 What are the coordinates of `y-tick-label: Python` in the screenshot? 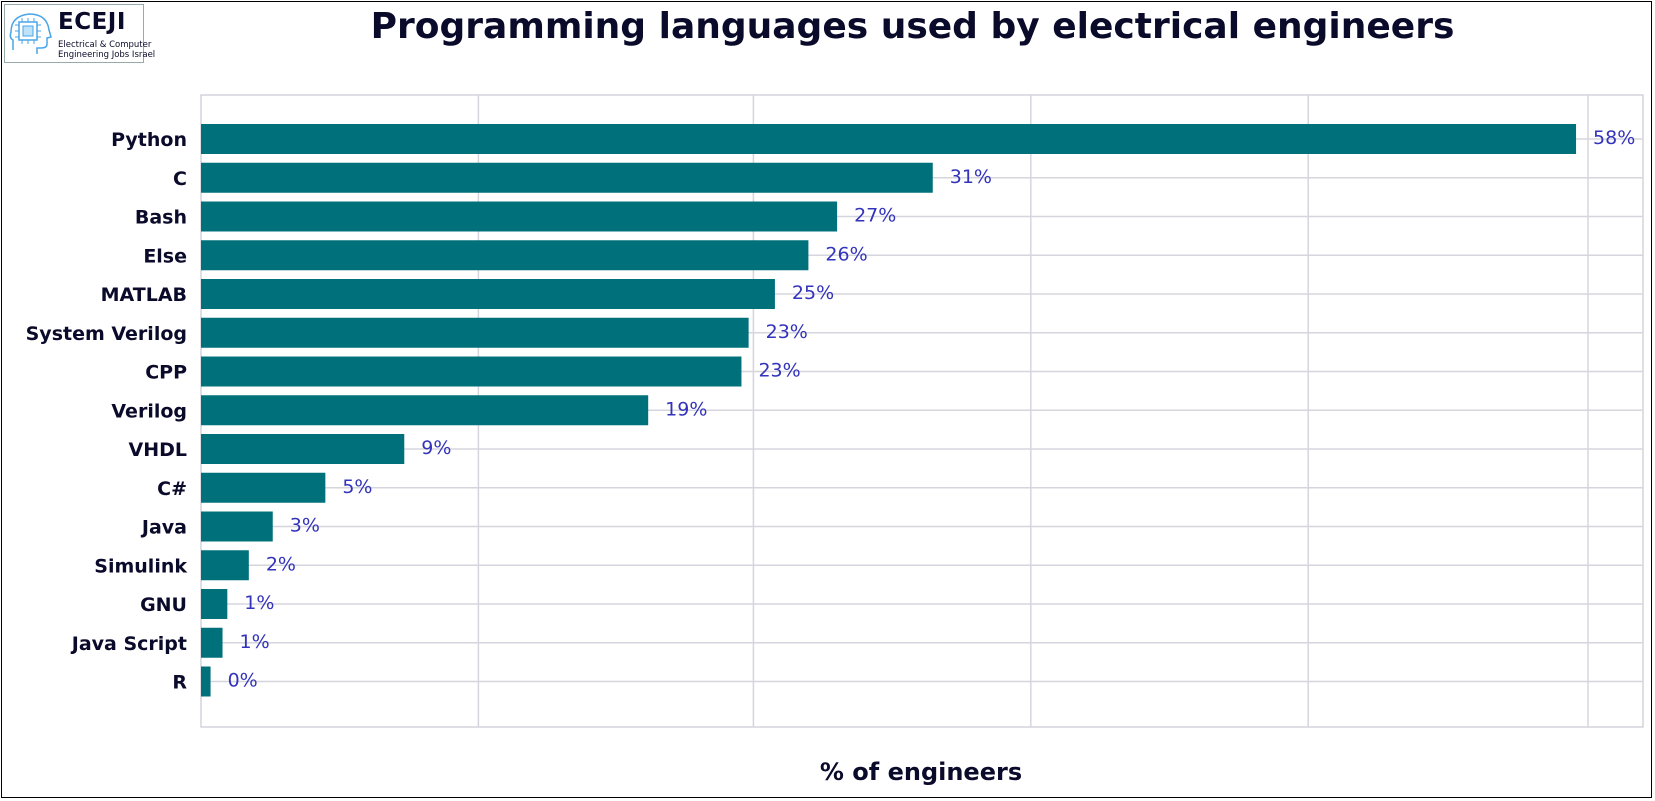 It's located at (149, 140).